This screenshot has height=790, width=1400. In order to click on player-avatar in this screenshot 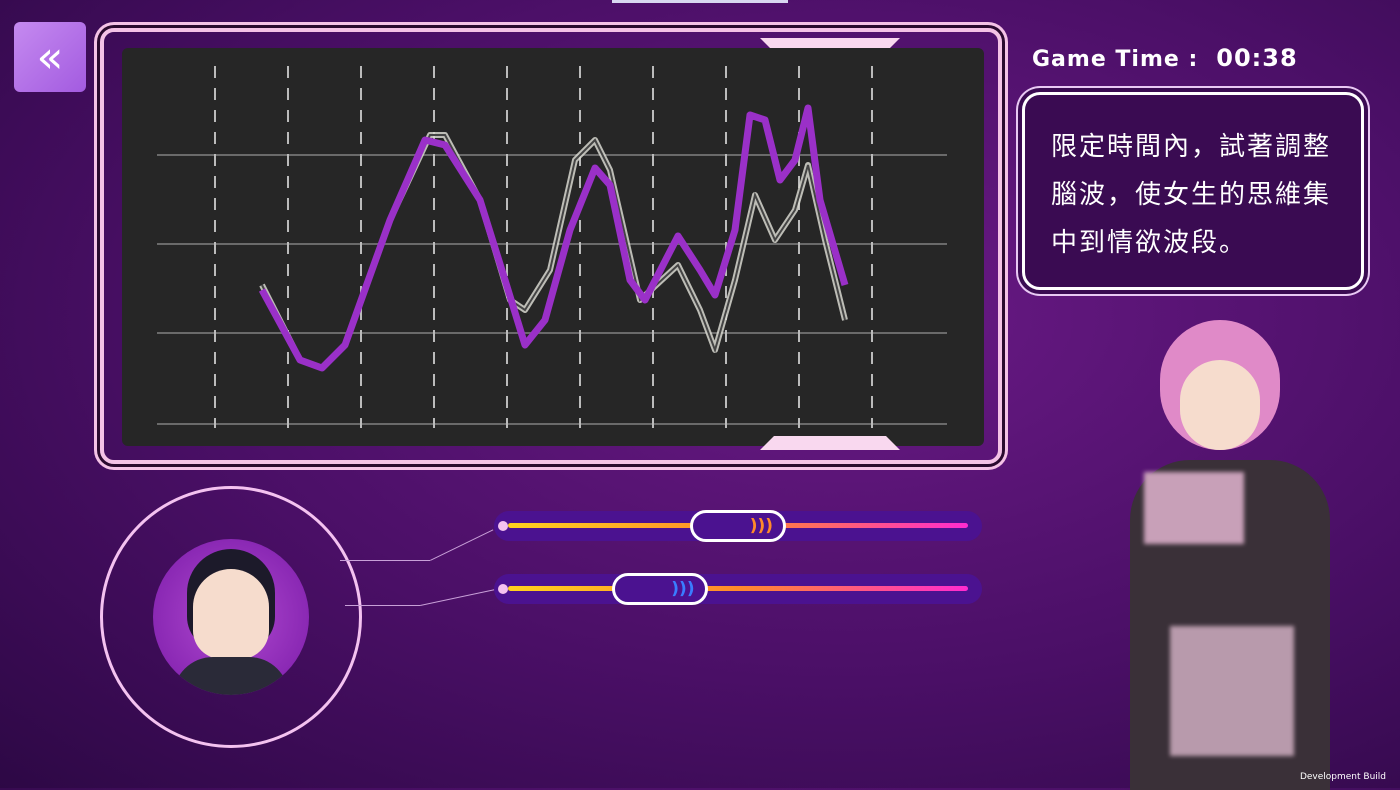, I will do `click(231, 617)`.